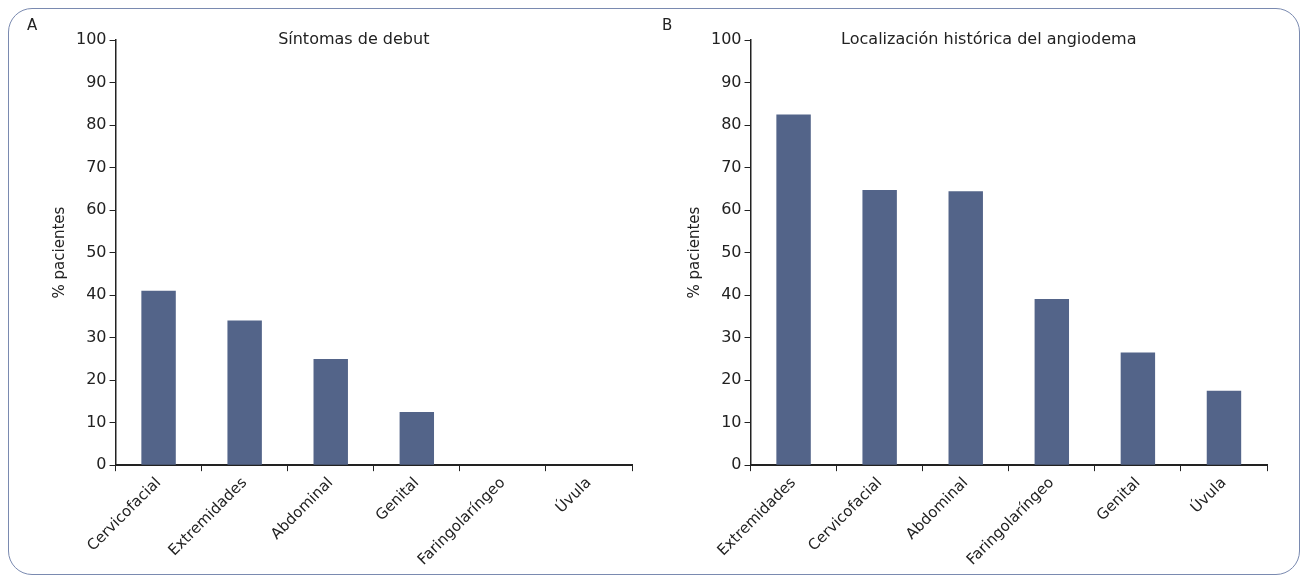  Describe the element at coordinates (667, 24) in the screenshot. I see `text: B` at that location.